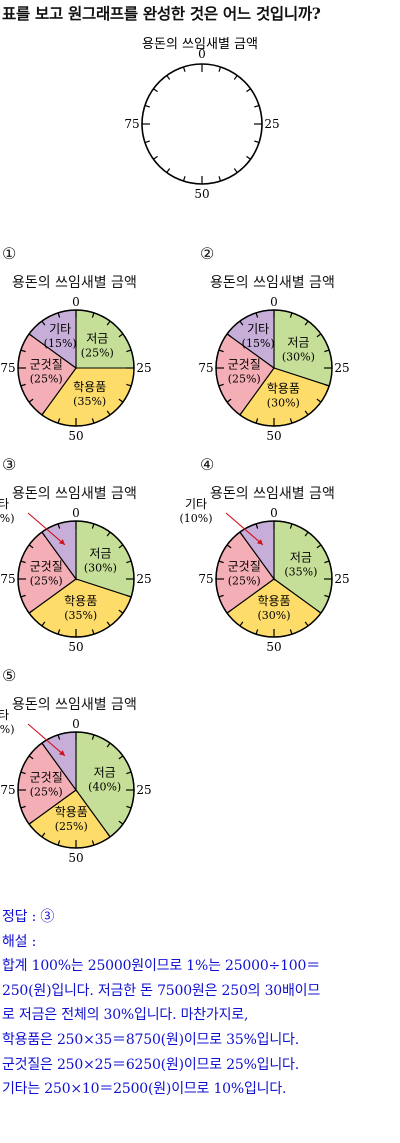 This screenshot has width=400, height=1143. Describe the element at coordinates (200, 44) in the screenshot. I see `empty-chart-title: 용돈의 쓰임새별 금액` at that location.